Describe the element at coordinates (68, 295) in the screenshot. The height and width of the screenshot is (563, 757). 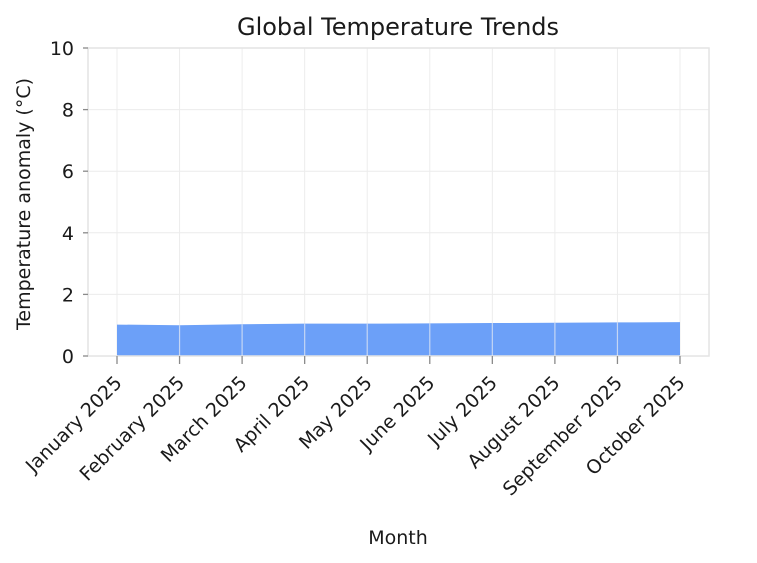
I see `y-tick-label: 2` at that location.